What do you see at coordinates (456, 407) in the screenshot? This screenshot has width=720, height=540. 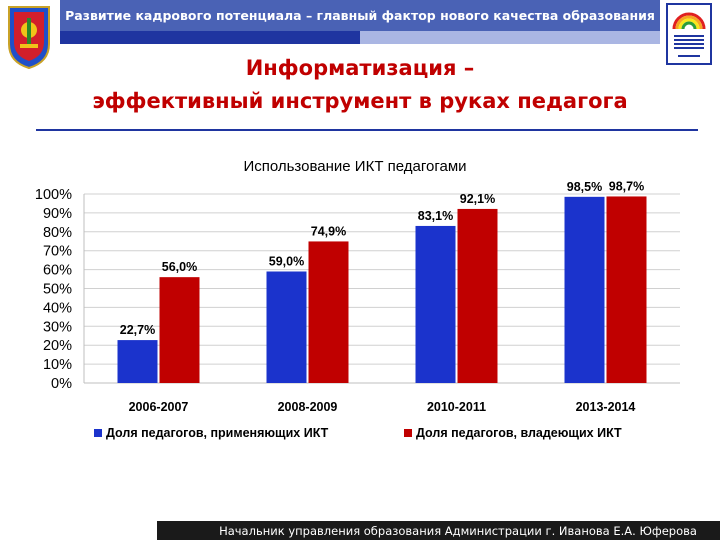 I see `x-tick-label: 2010-2011` at bounding box center [456, 407].